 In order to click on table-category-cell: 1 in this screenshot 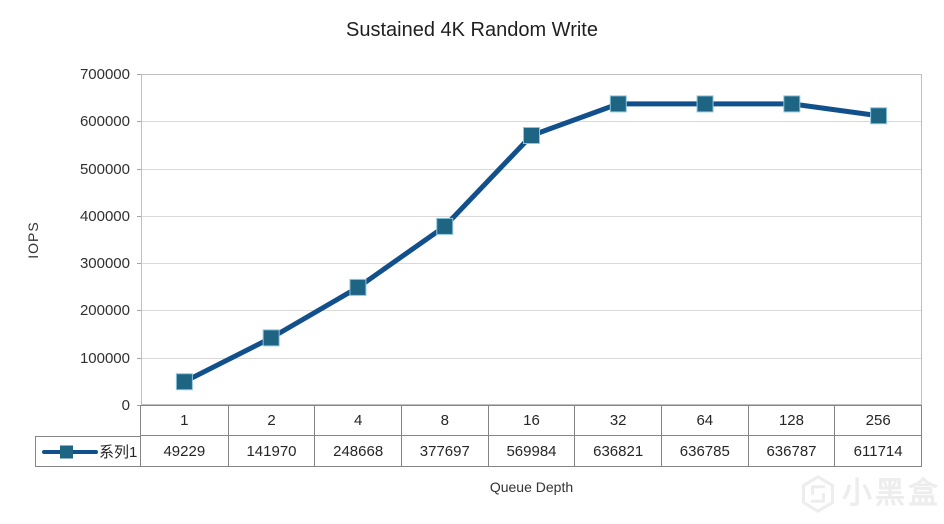, I will do `click(184, 420)`.